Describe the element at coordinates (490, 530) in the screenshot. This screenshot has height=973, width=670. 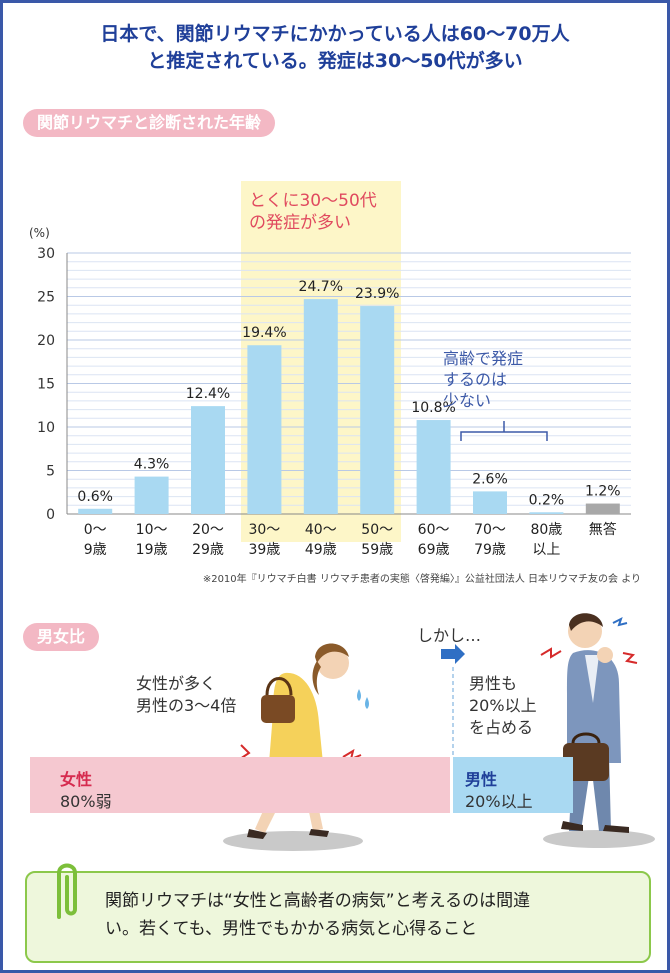
I see `x-tick-label: 70～` at that location.